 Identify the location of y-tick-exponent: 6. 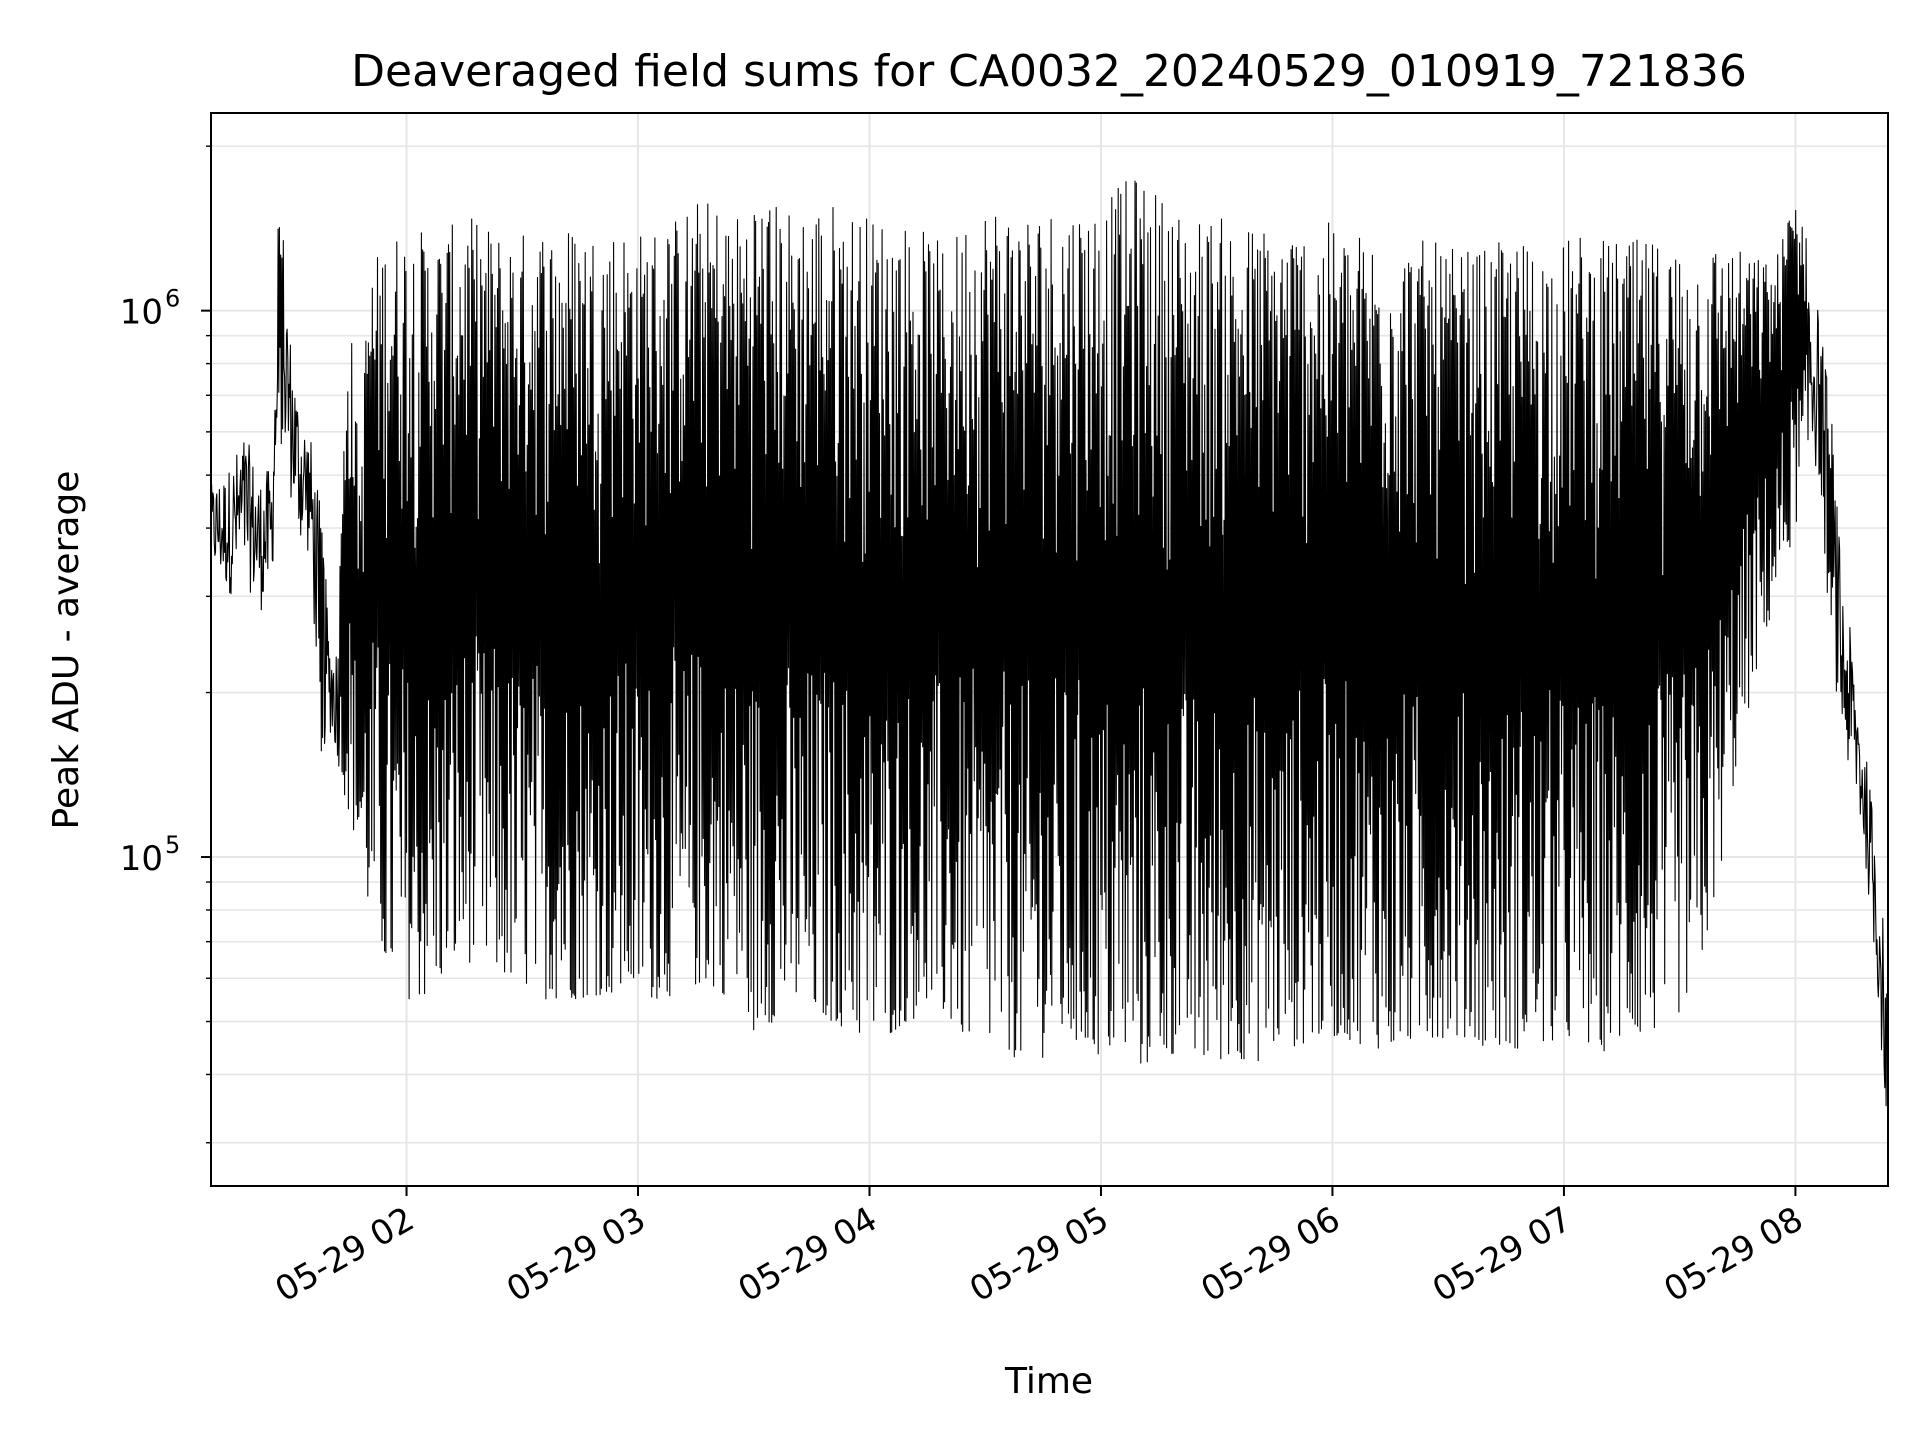
(172, 299).